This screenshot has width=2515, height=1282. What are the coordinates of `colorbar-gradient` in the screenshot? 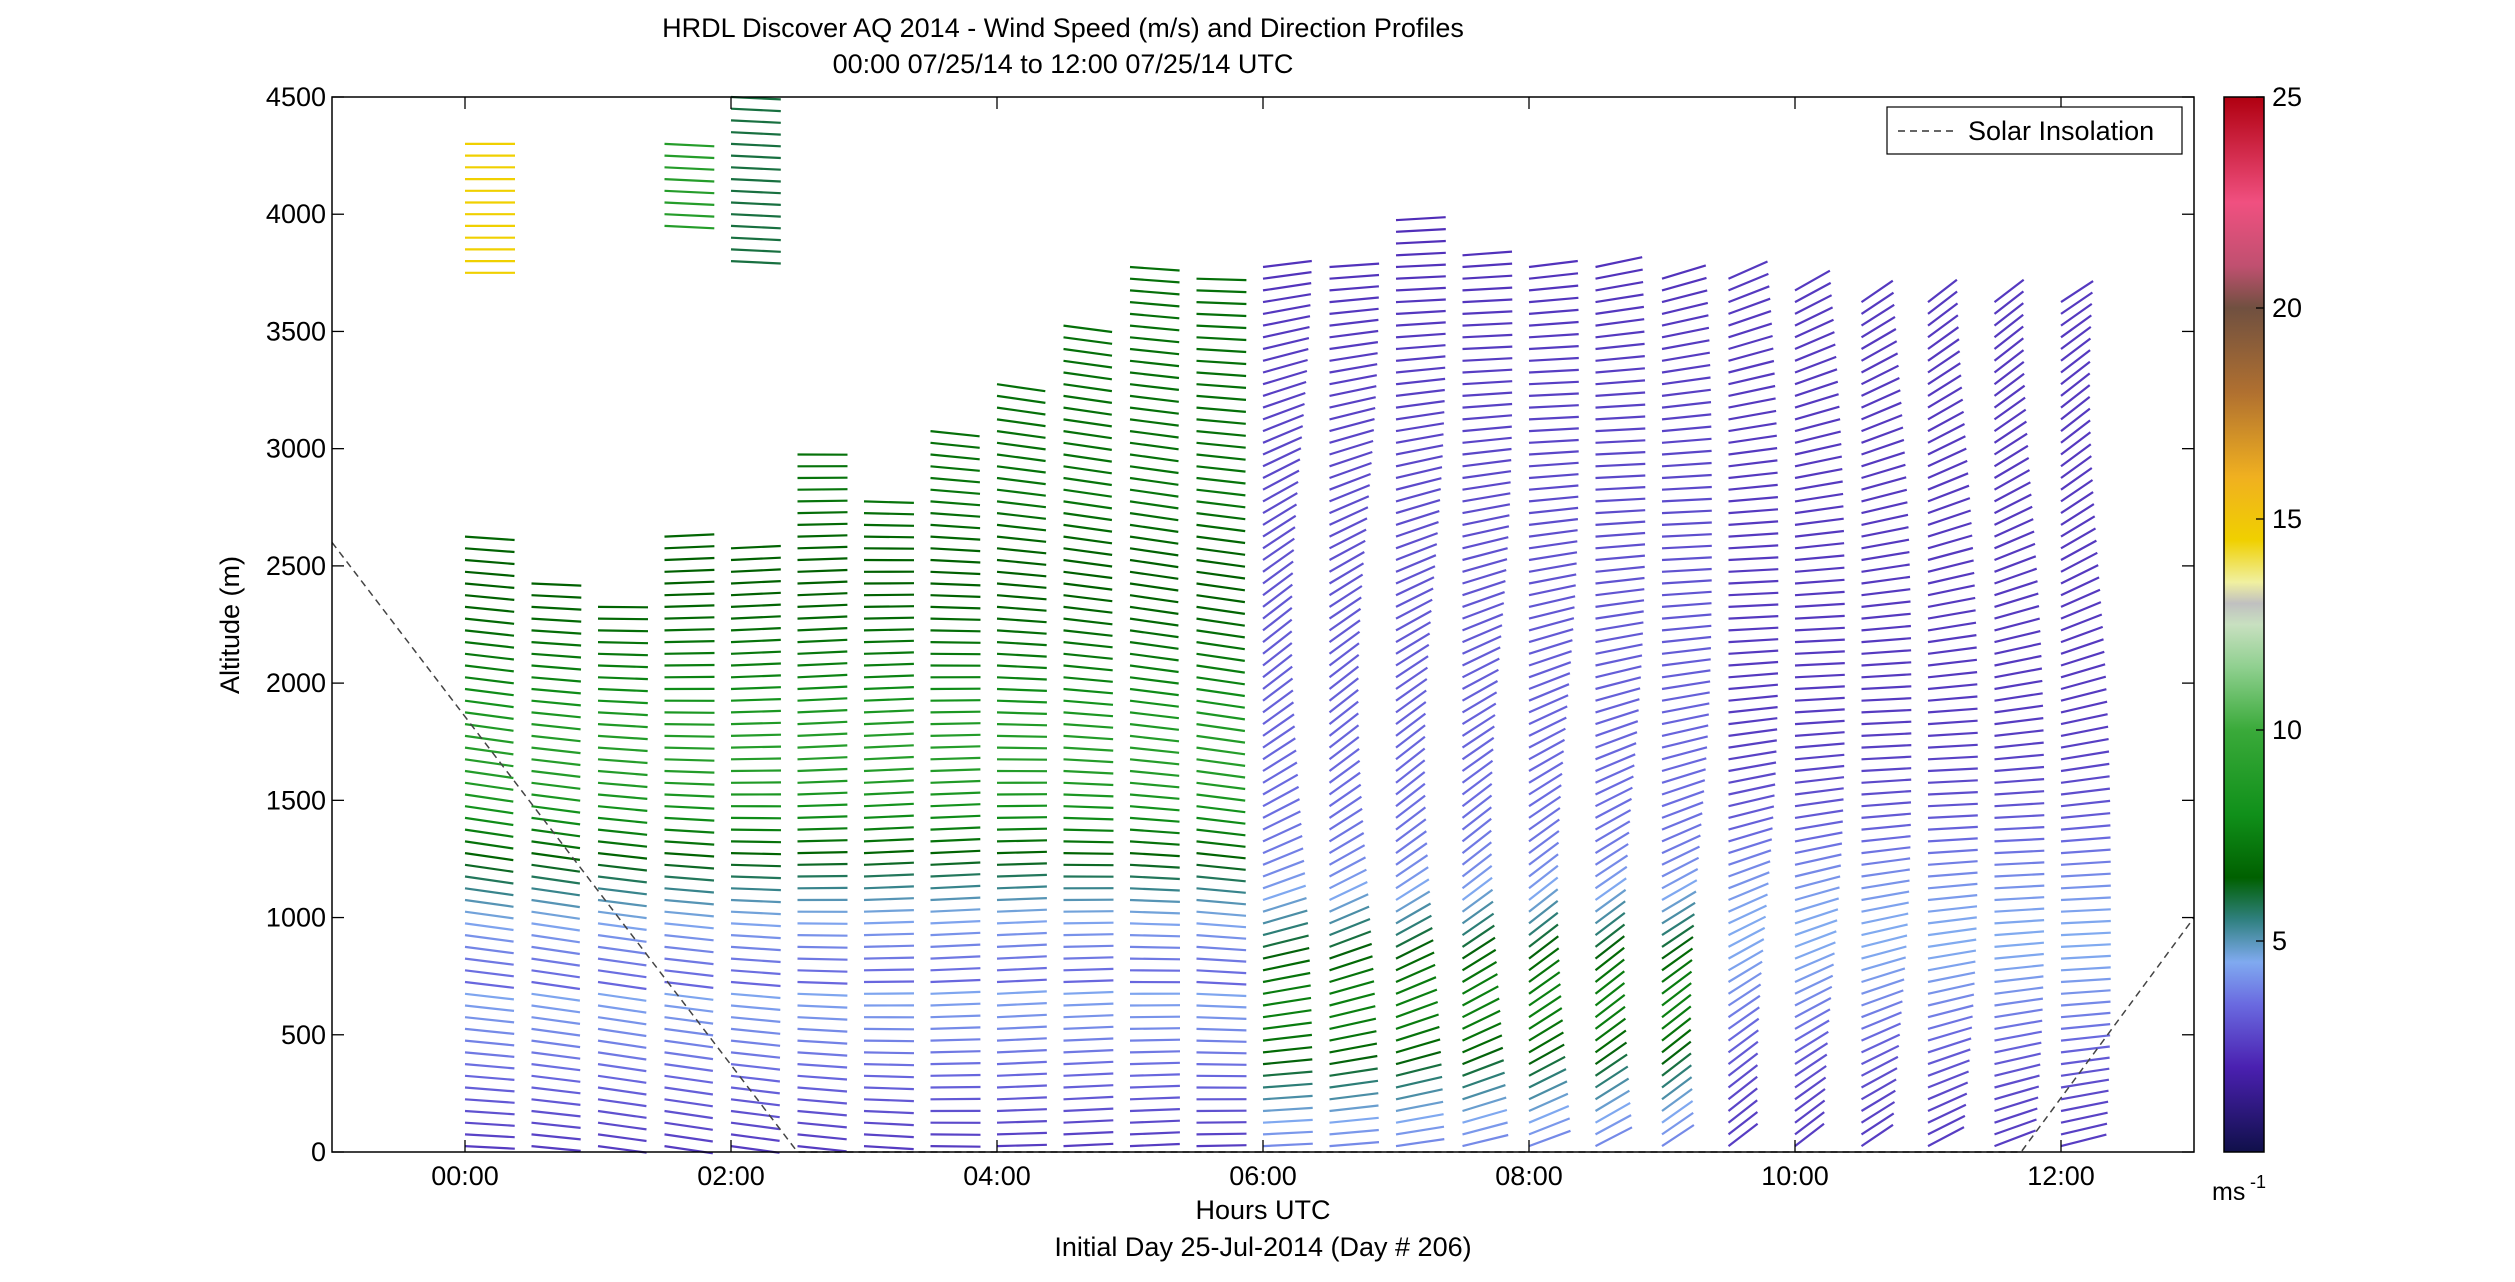 It's located at (2244, 624).